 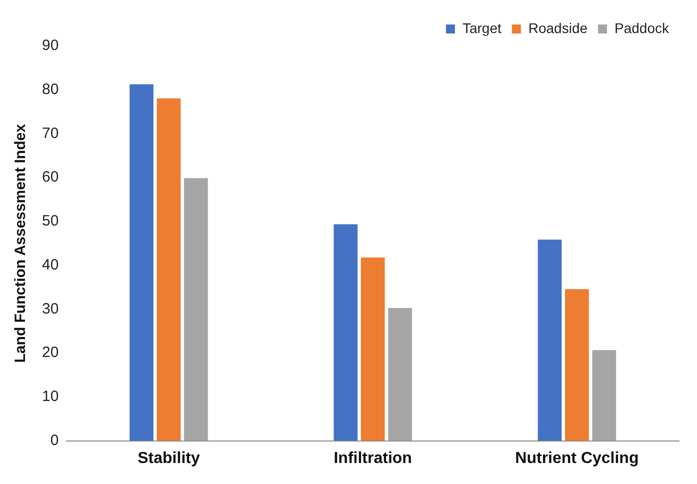 What do you see at coordinates (50, 221) in the screenshot?
I see `y-tick-label: 50` at bounding box center [50, 221].